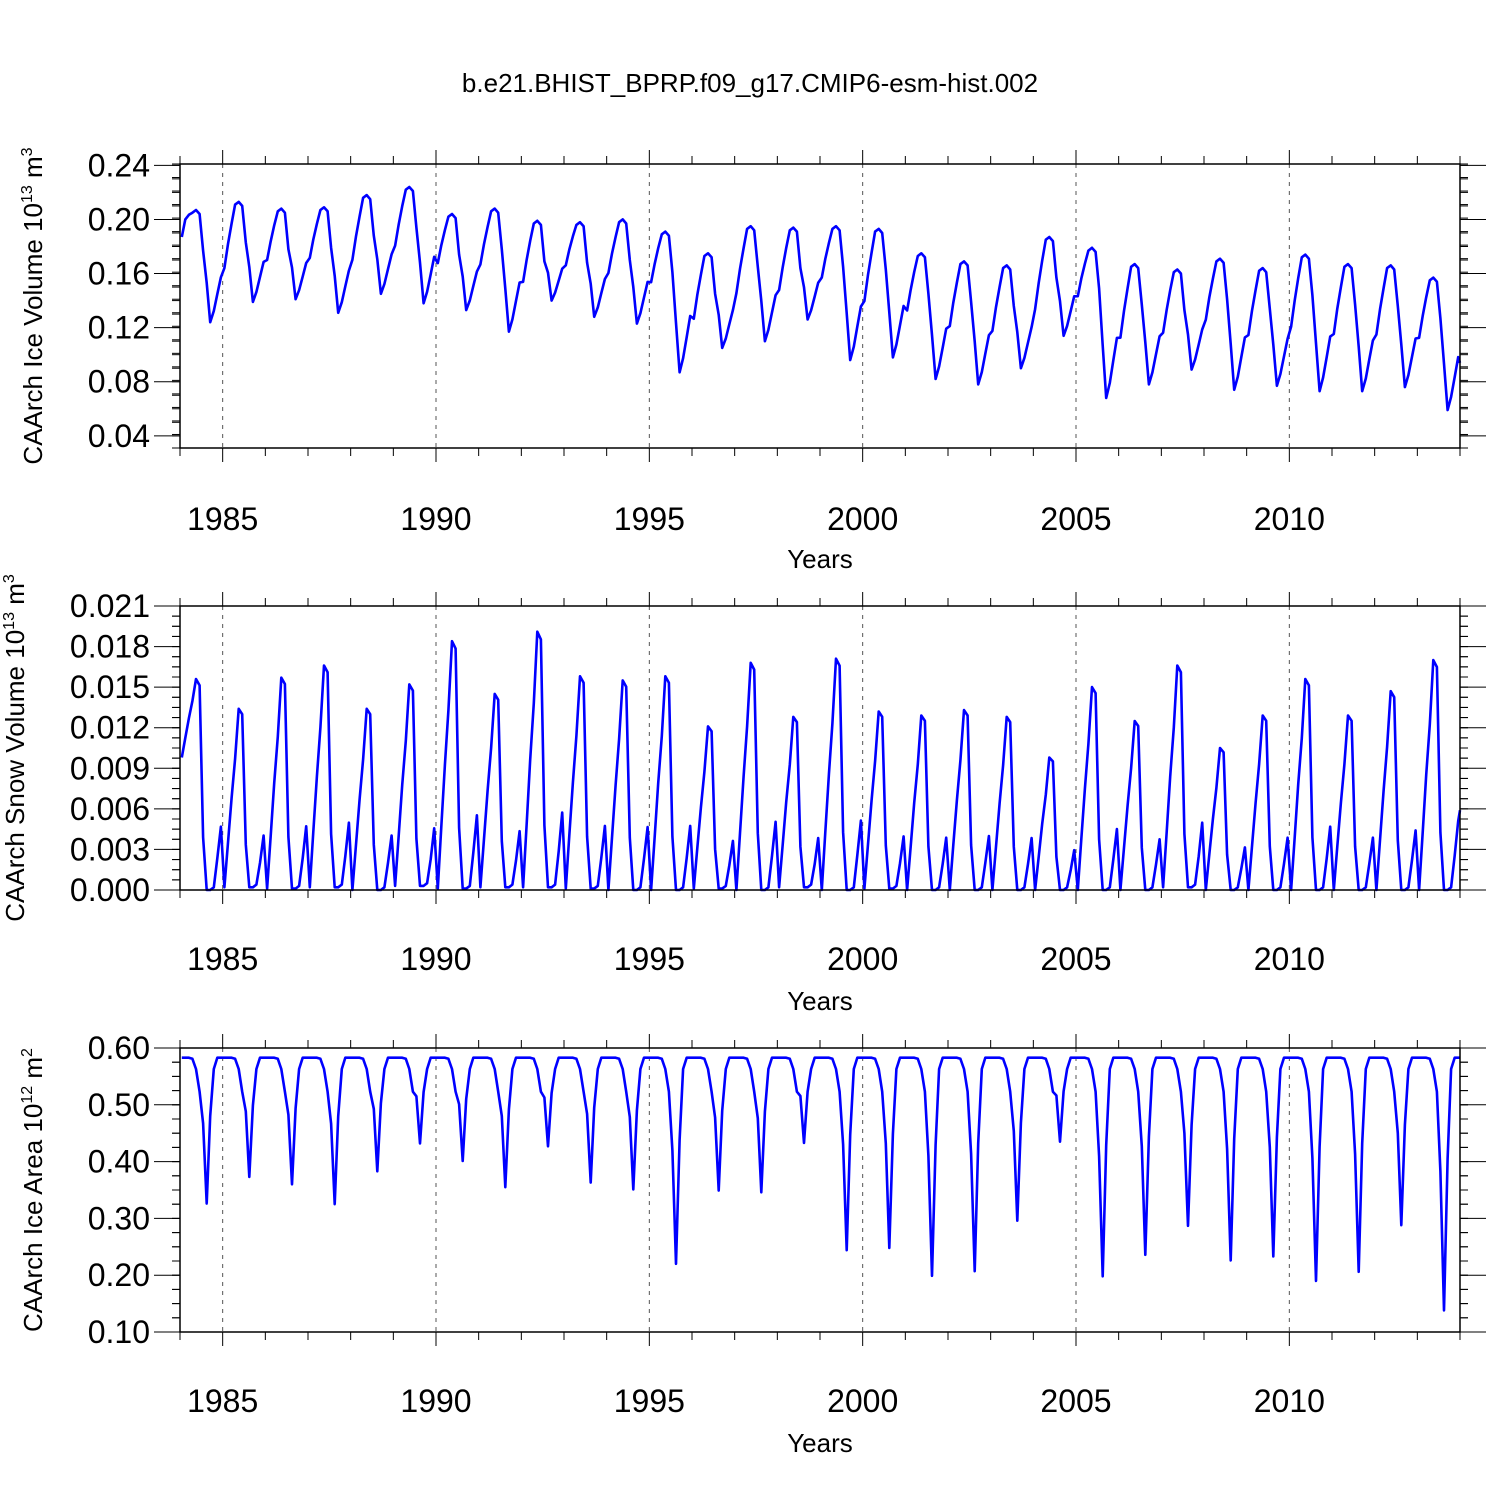 This screenshot has height=1500, width=1500. I want to click on y-axis-title: CAArch Ice Volume 1013 m3, so click(33, 305).